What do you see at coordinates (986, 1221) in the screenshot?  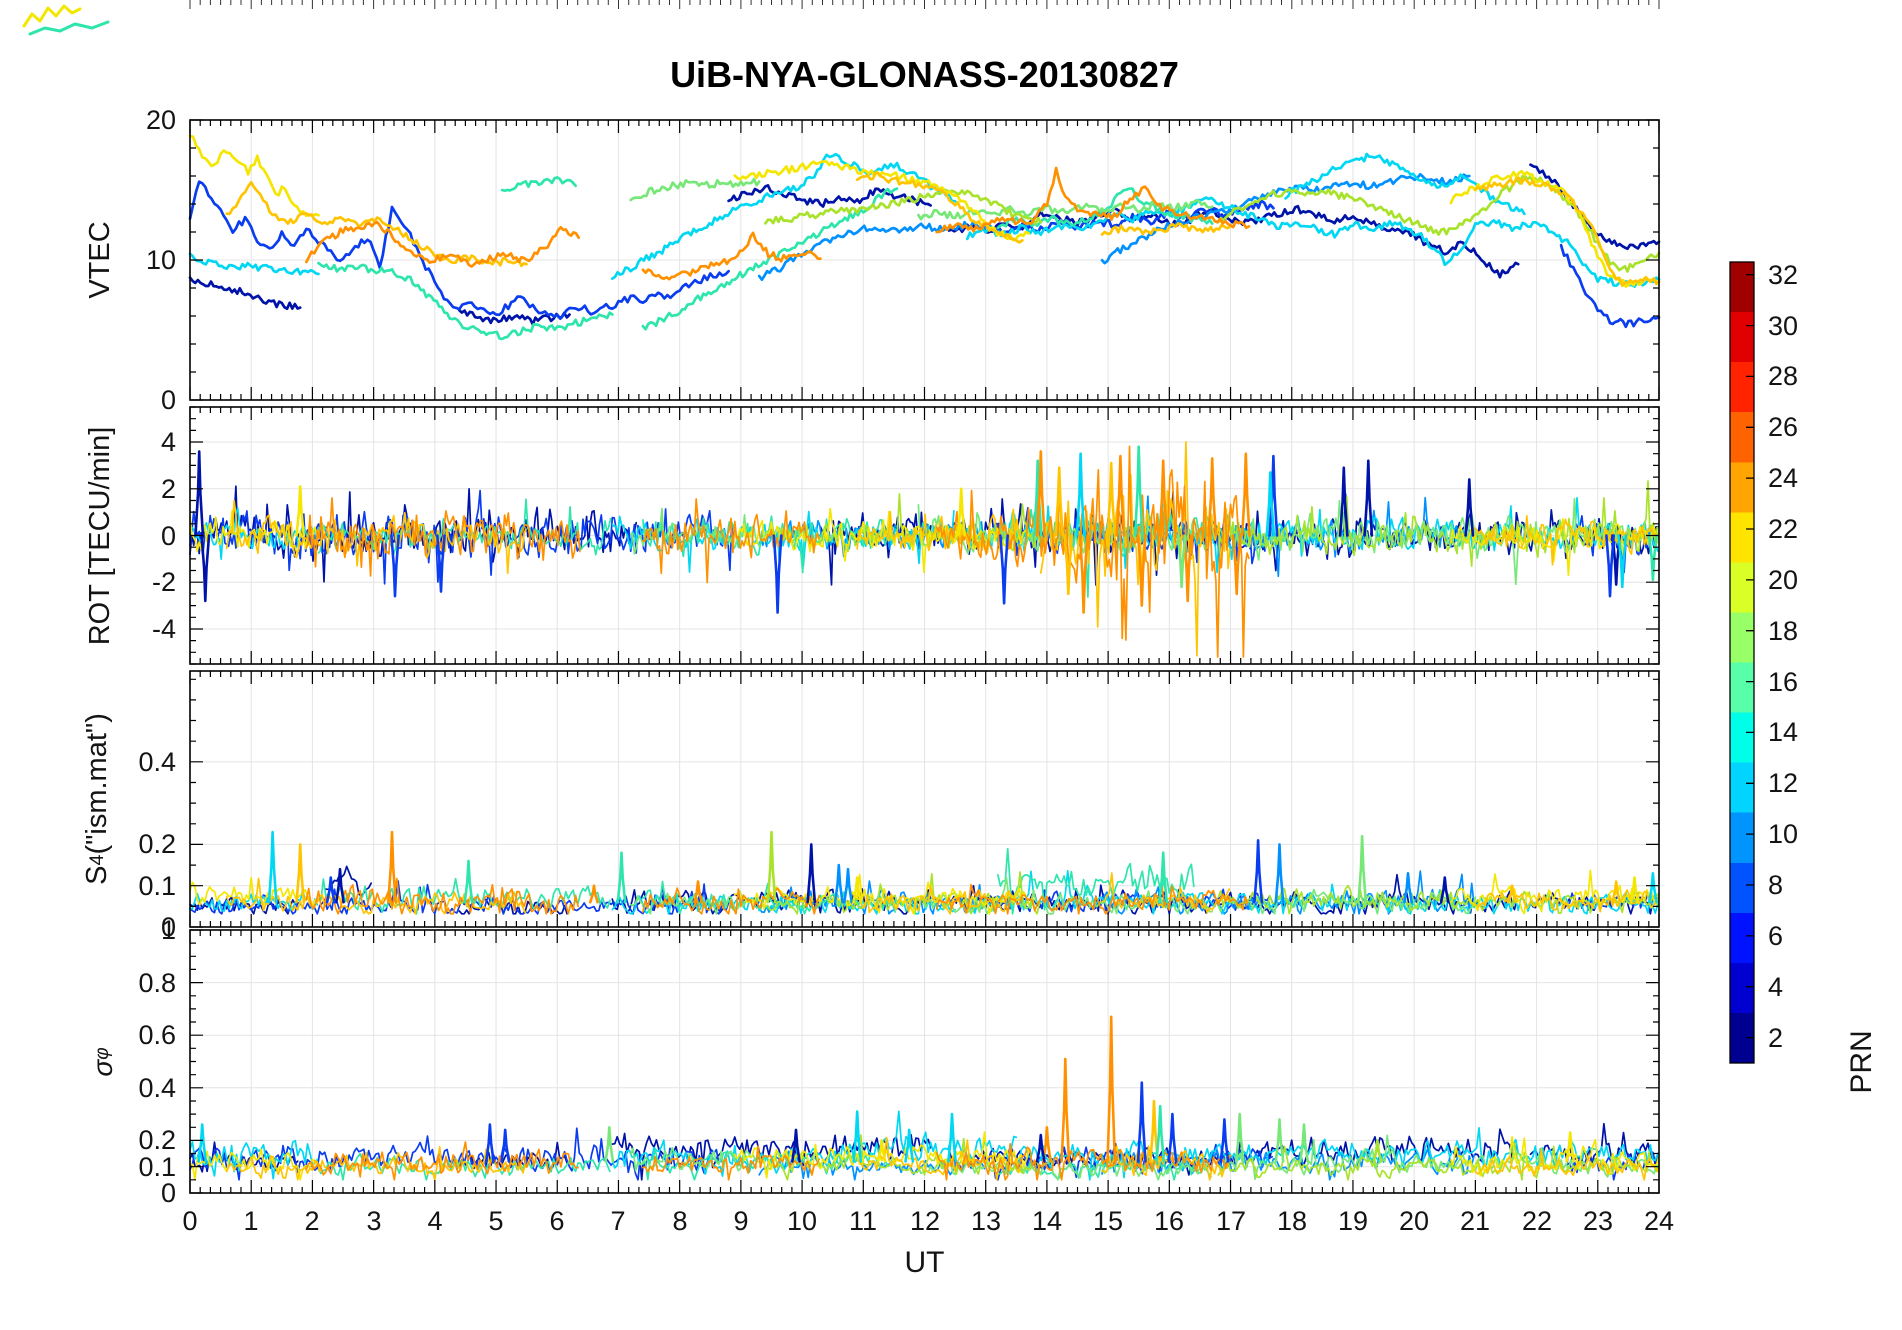 I see `x-tick-label: 13` at bounding box center [986, 1221].